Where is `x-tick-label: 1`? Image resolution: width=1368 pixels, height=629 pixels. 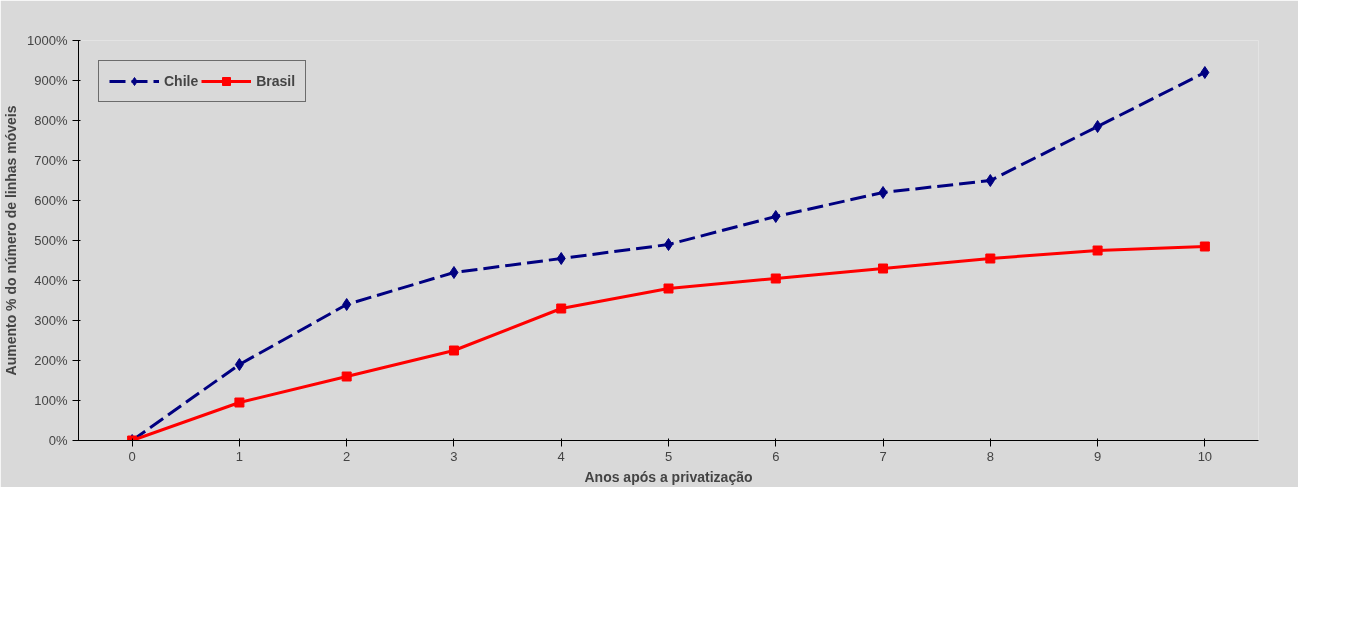 x-tick-label: 1 is located at coordinates (239, 456).